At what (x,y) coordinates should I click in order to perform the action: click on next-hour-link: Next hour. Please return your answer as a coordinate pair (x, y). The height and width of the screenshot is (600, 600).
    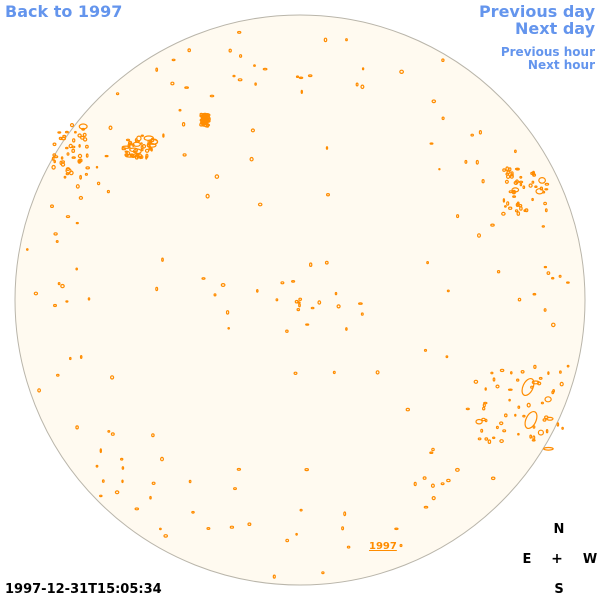
    Looking at the image, I should click on (561, 65).